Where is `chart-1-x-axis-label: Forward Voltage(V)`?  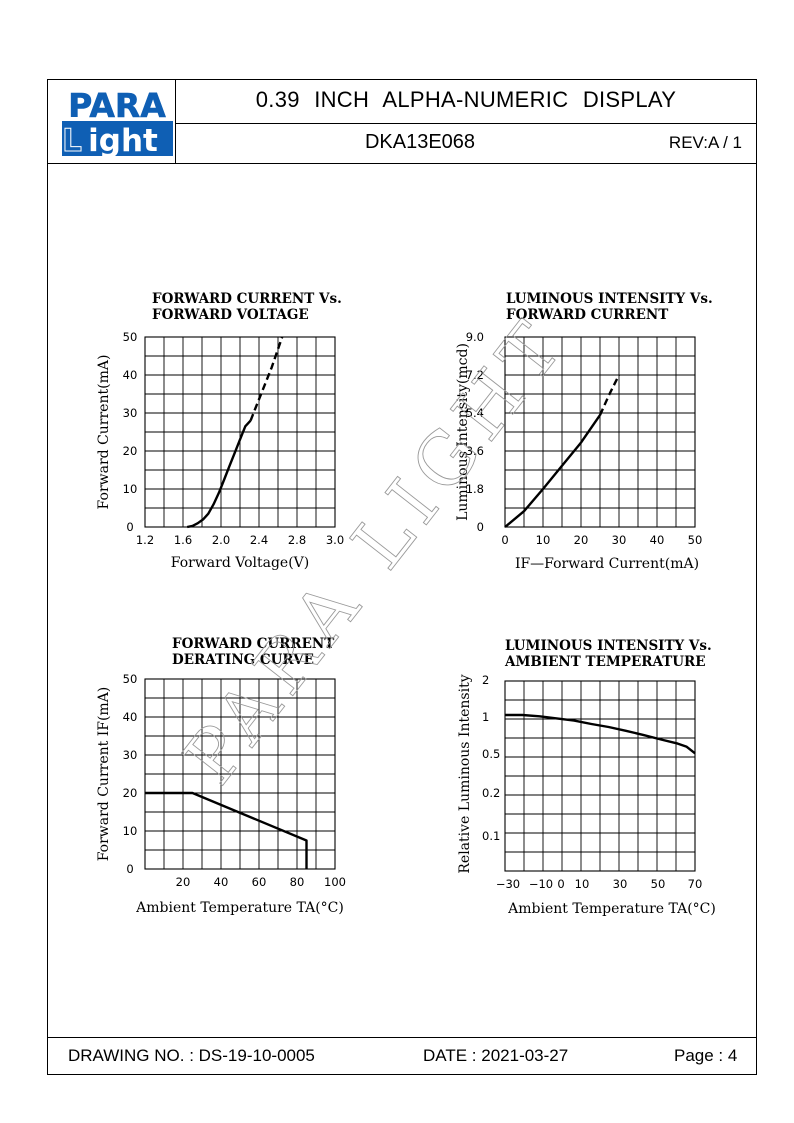 chart-1-x-axis-label: Forward Voltage(V) is located at coordinates (240, 563).